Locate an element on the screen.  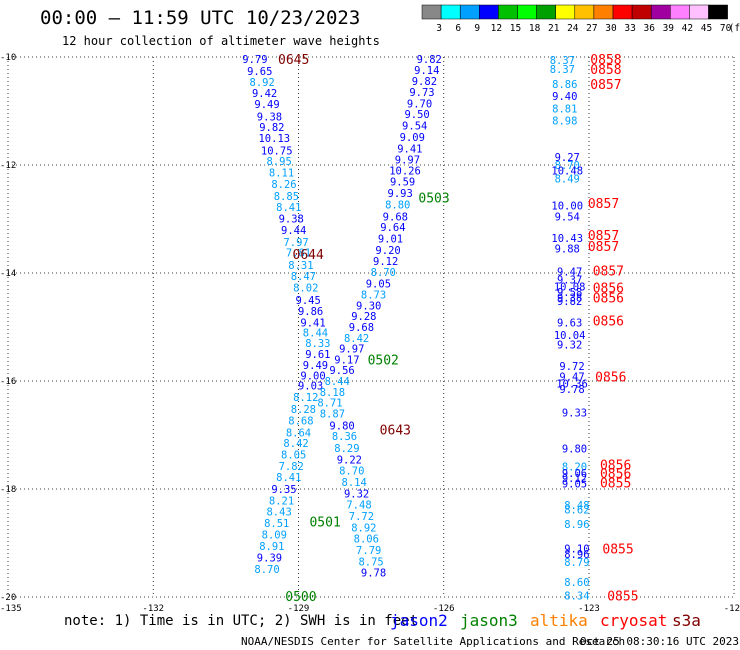
wave-height-value: 10.43 is located at coordinates (567, 239).